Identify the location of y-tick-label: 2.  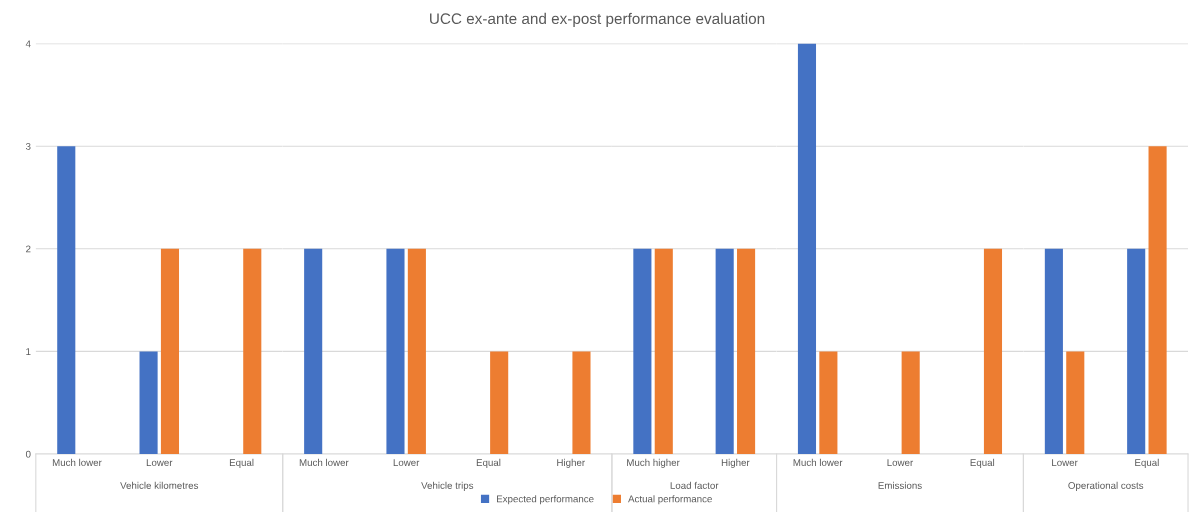
(28, 249).